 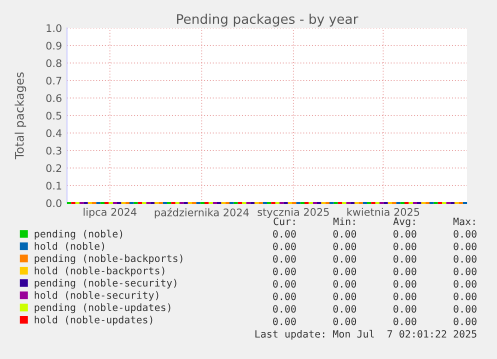 What do you see at coordinates (54, 133) in the screenshot?
I see `y-tick-label: 0.4` at bounding box center [54, 133].